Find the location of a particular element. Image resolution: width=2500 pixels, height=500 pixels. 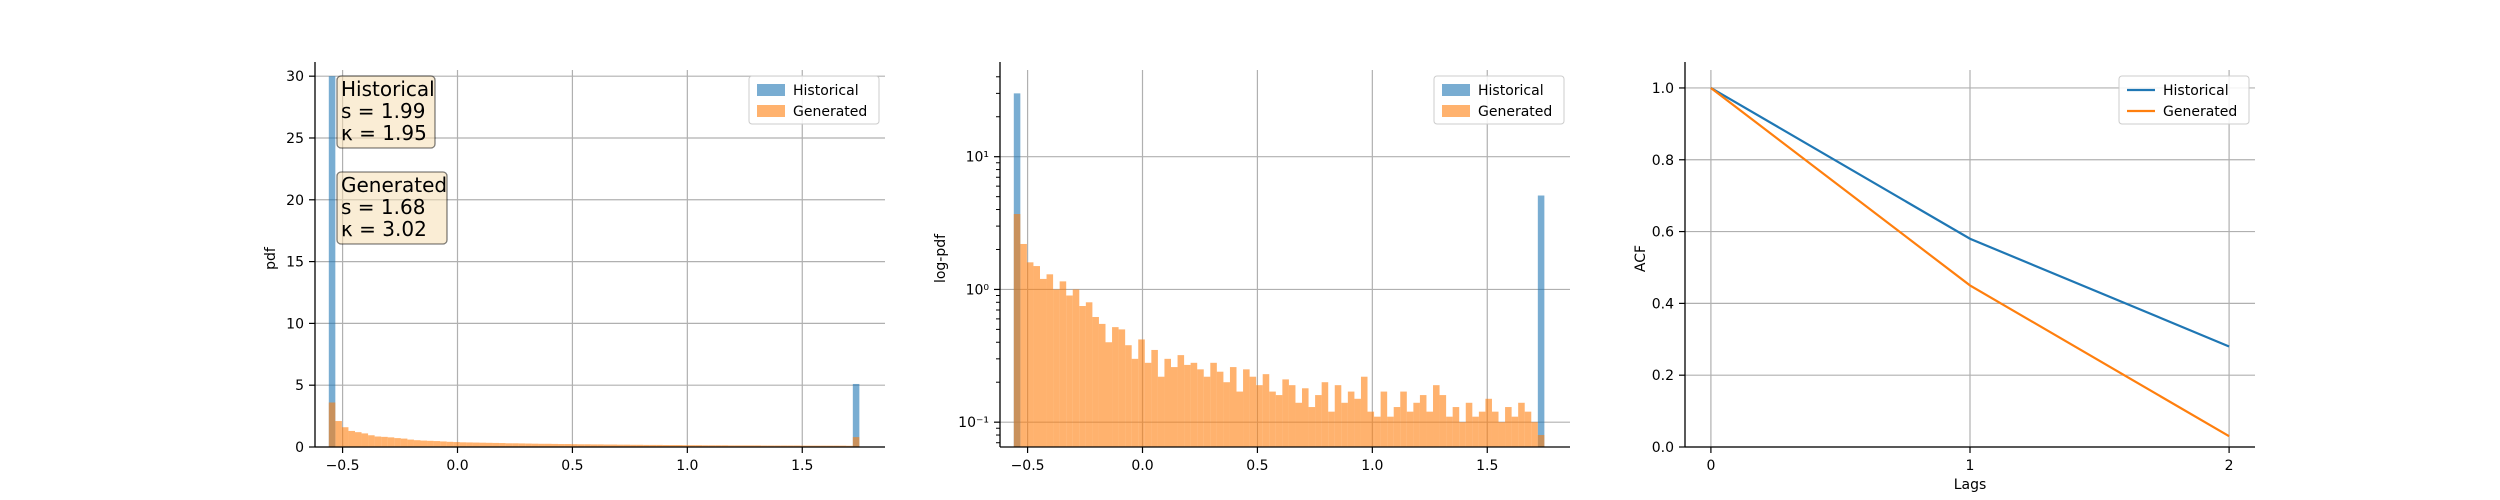

stat-line: Generated is located at coordinates (394, 185).